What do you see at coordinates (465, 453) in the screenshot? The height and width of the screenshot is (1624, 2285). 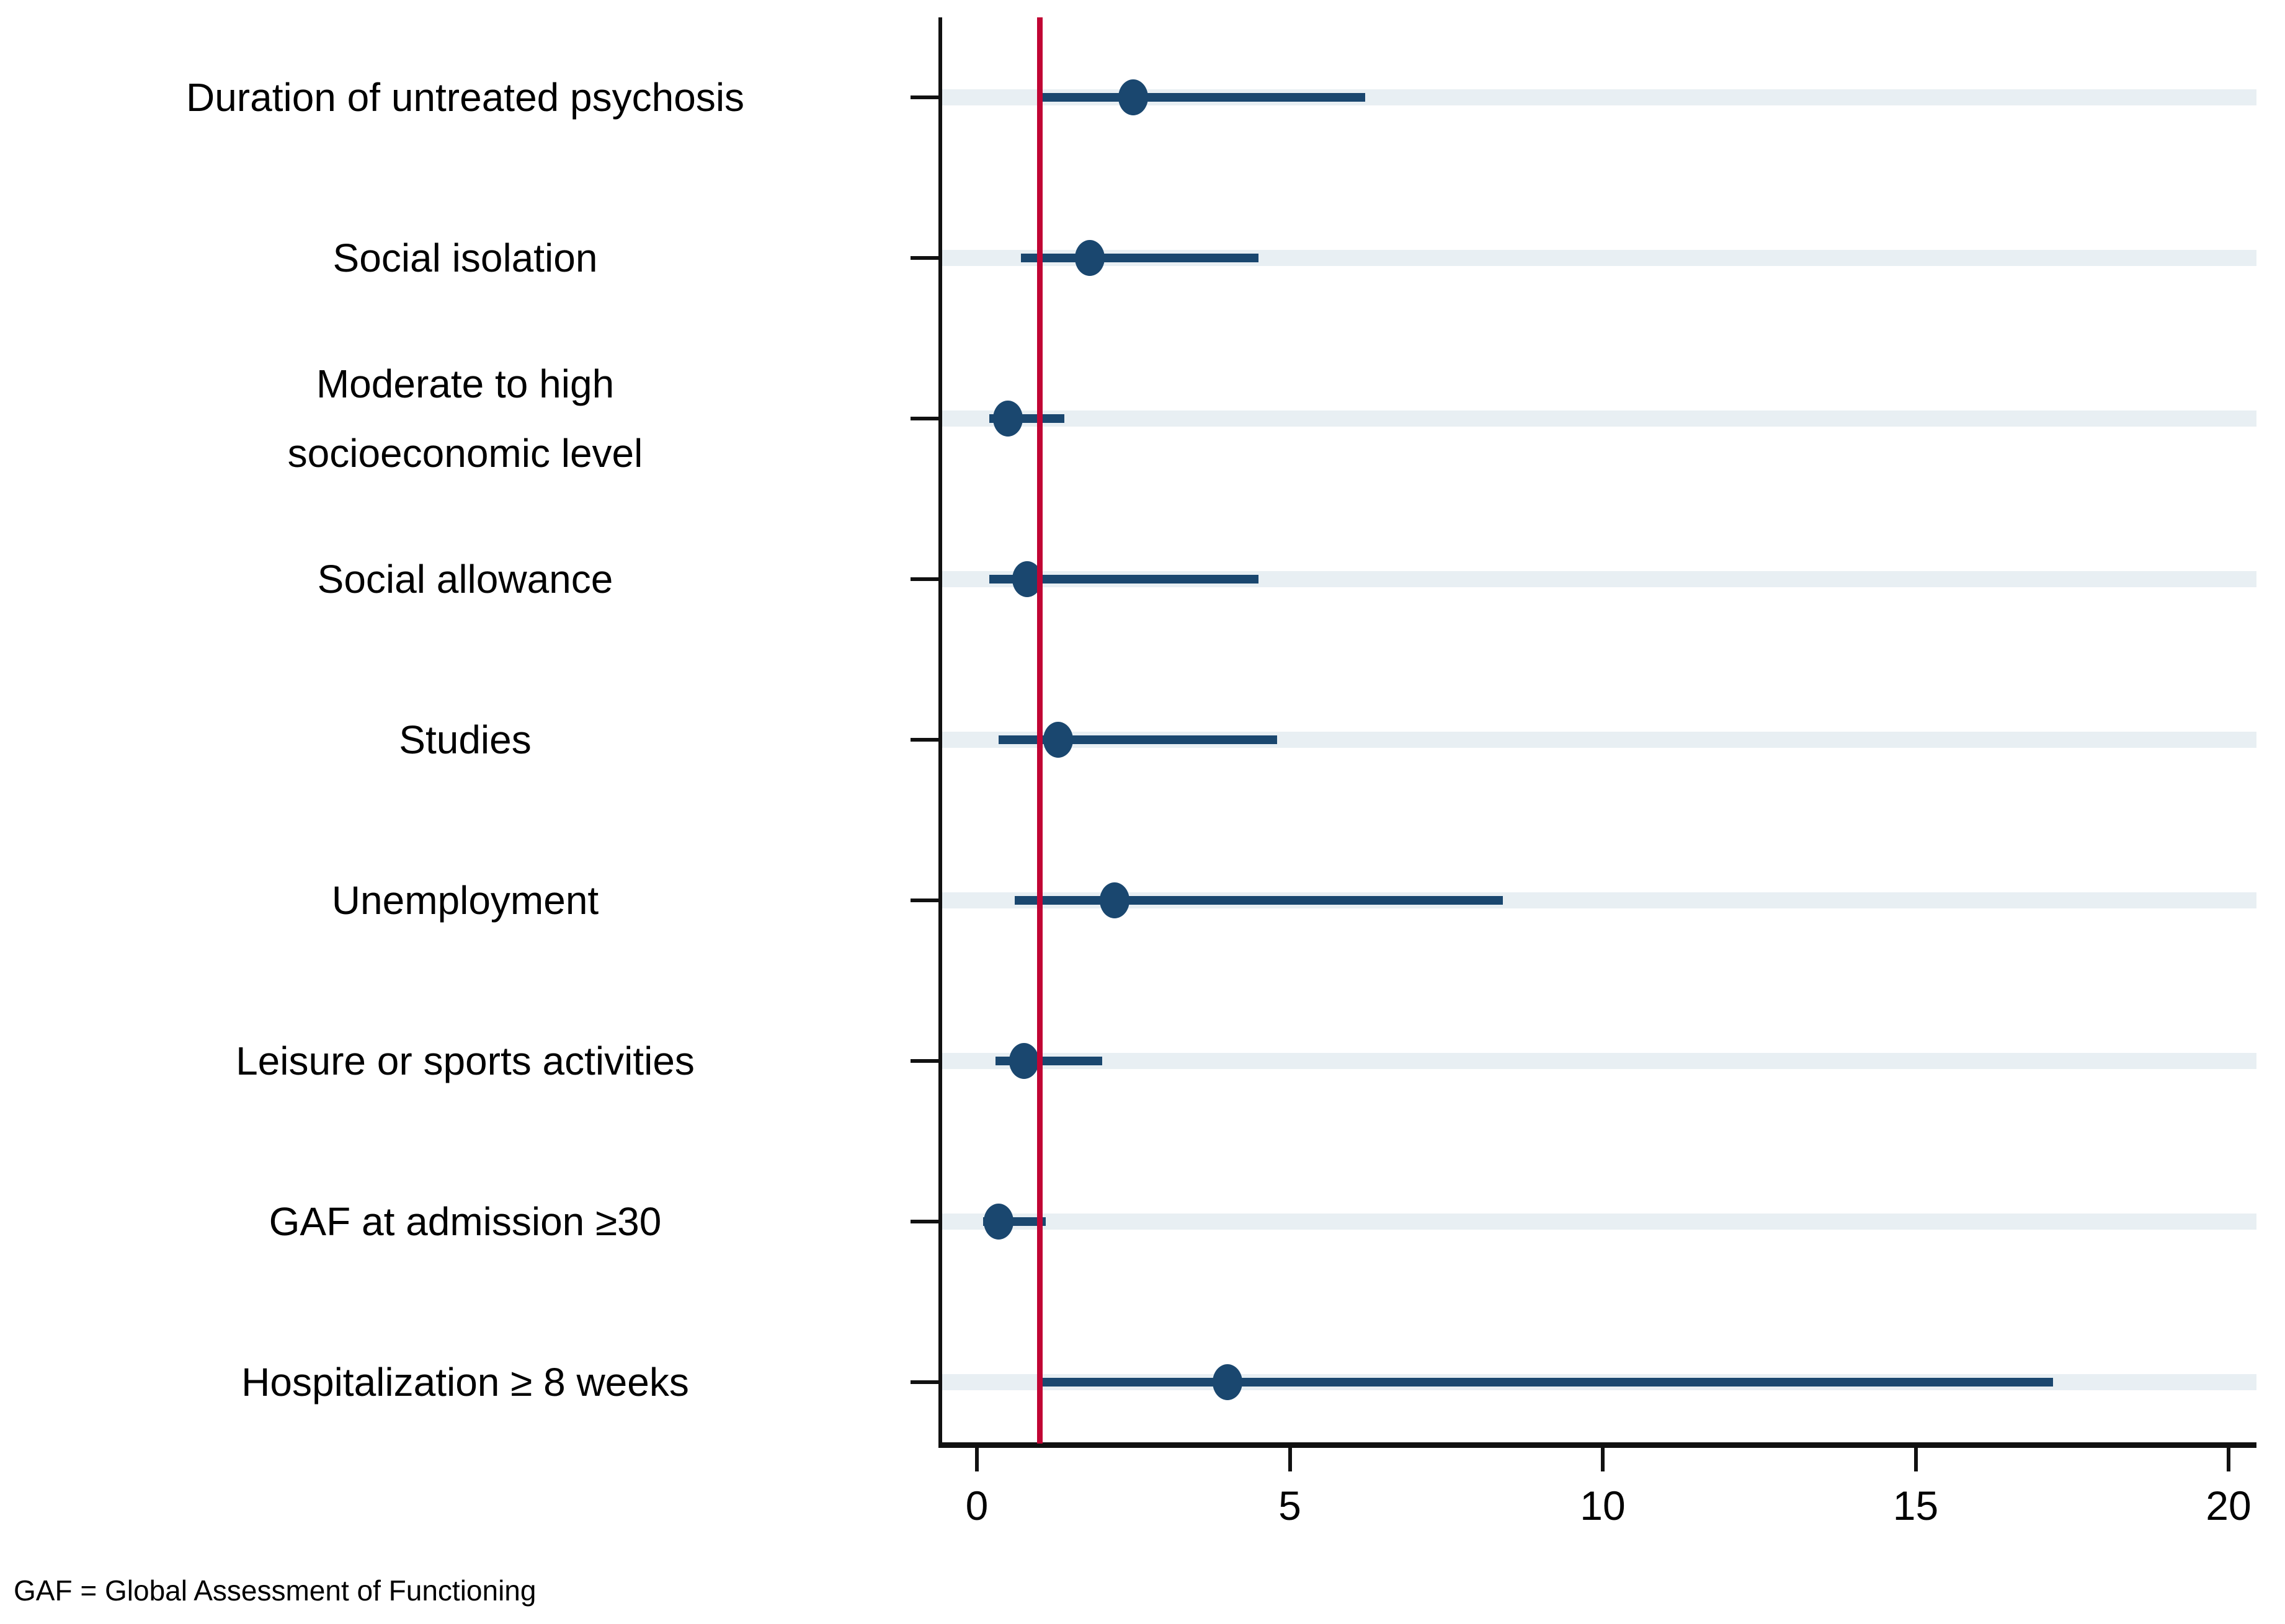 I see `category-label-line: socioeconomic level` at bounding box center [465, 453].